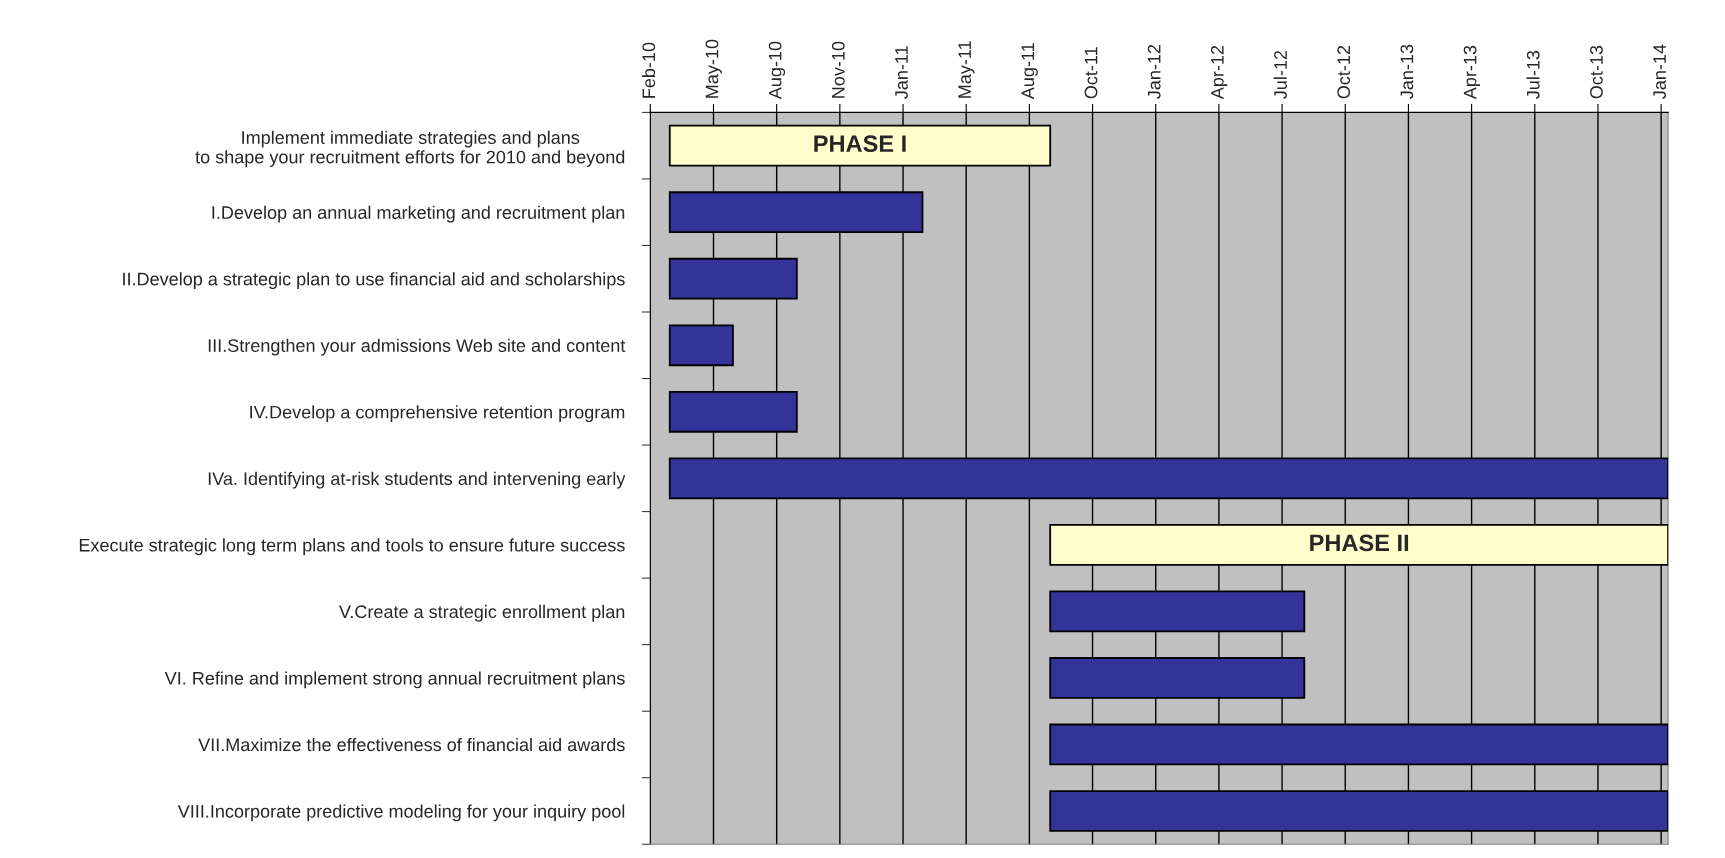 Image resolution: width=1725 pixels, height=858 pixels. What do you see at coordinates (374, 281) in the screenshot?
I see `y-tick-label: II.Develop a strategic plan to use financial aid and scholarships` at bounding box center [374, 281].